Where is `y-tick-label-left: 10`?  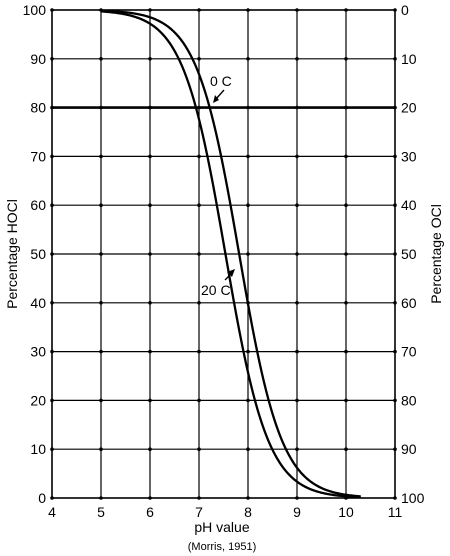
y-tick-label-left: 10 is located at coordinates (38, 449).